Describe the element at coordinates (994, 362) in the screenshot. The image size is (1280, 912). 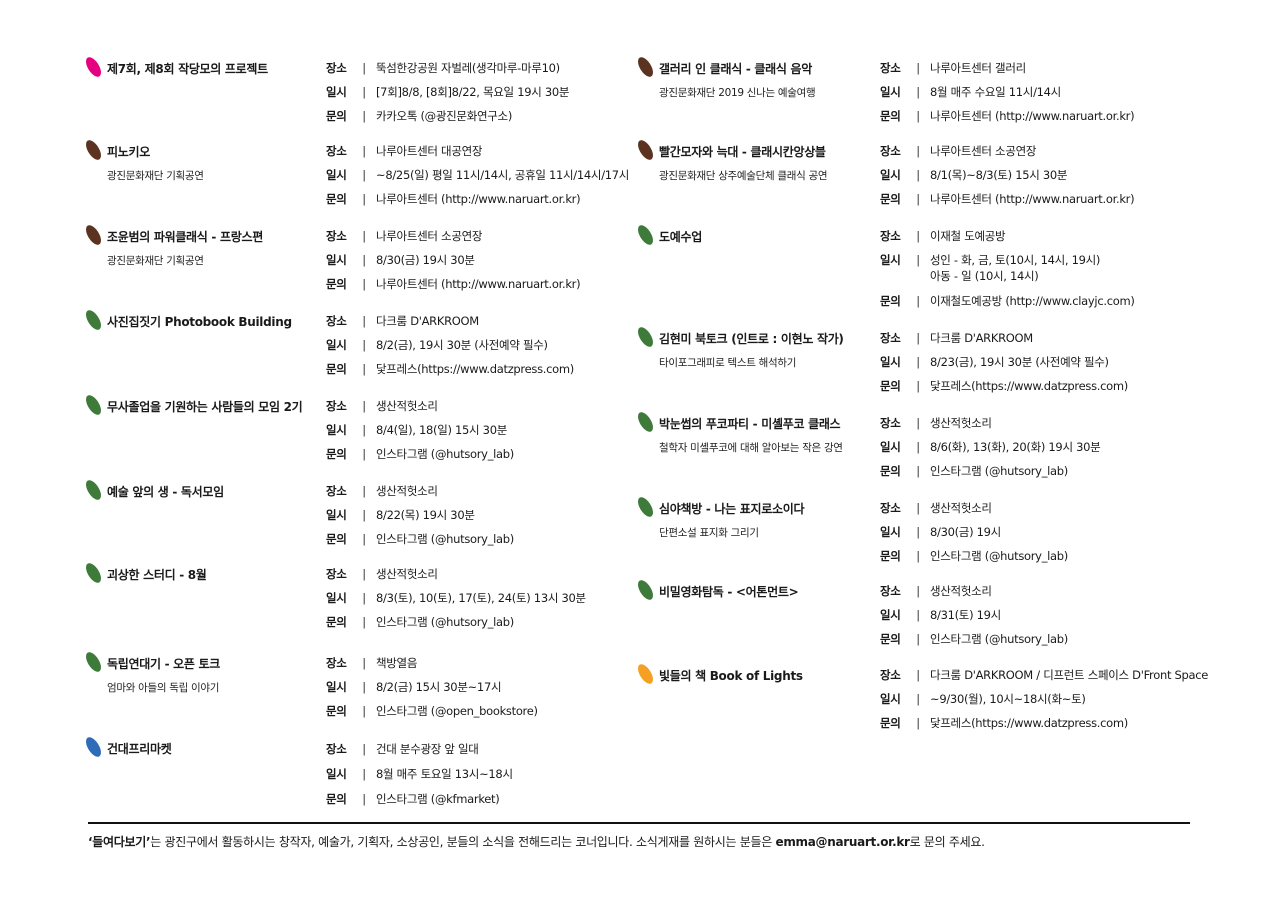
I see `event-date-row: 일시 | 8/23(금), 19시 30분 (사전예약 필수)` at that location.